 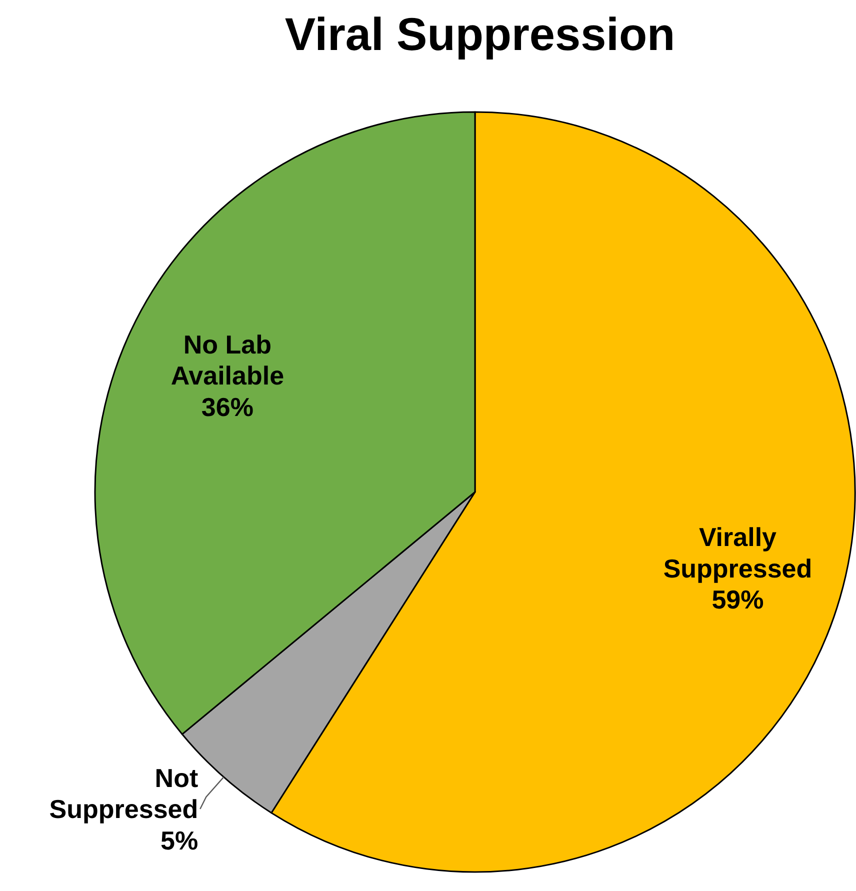 I want to click on chart-title: Viral Suppression, so click(x=480, y=34).